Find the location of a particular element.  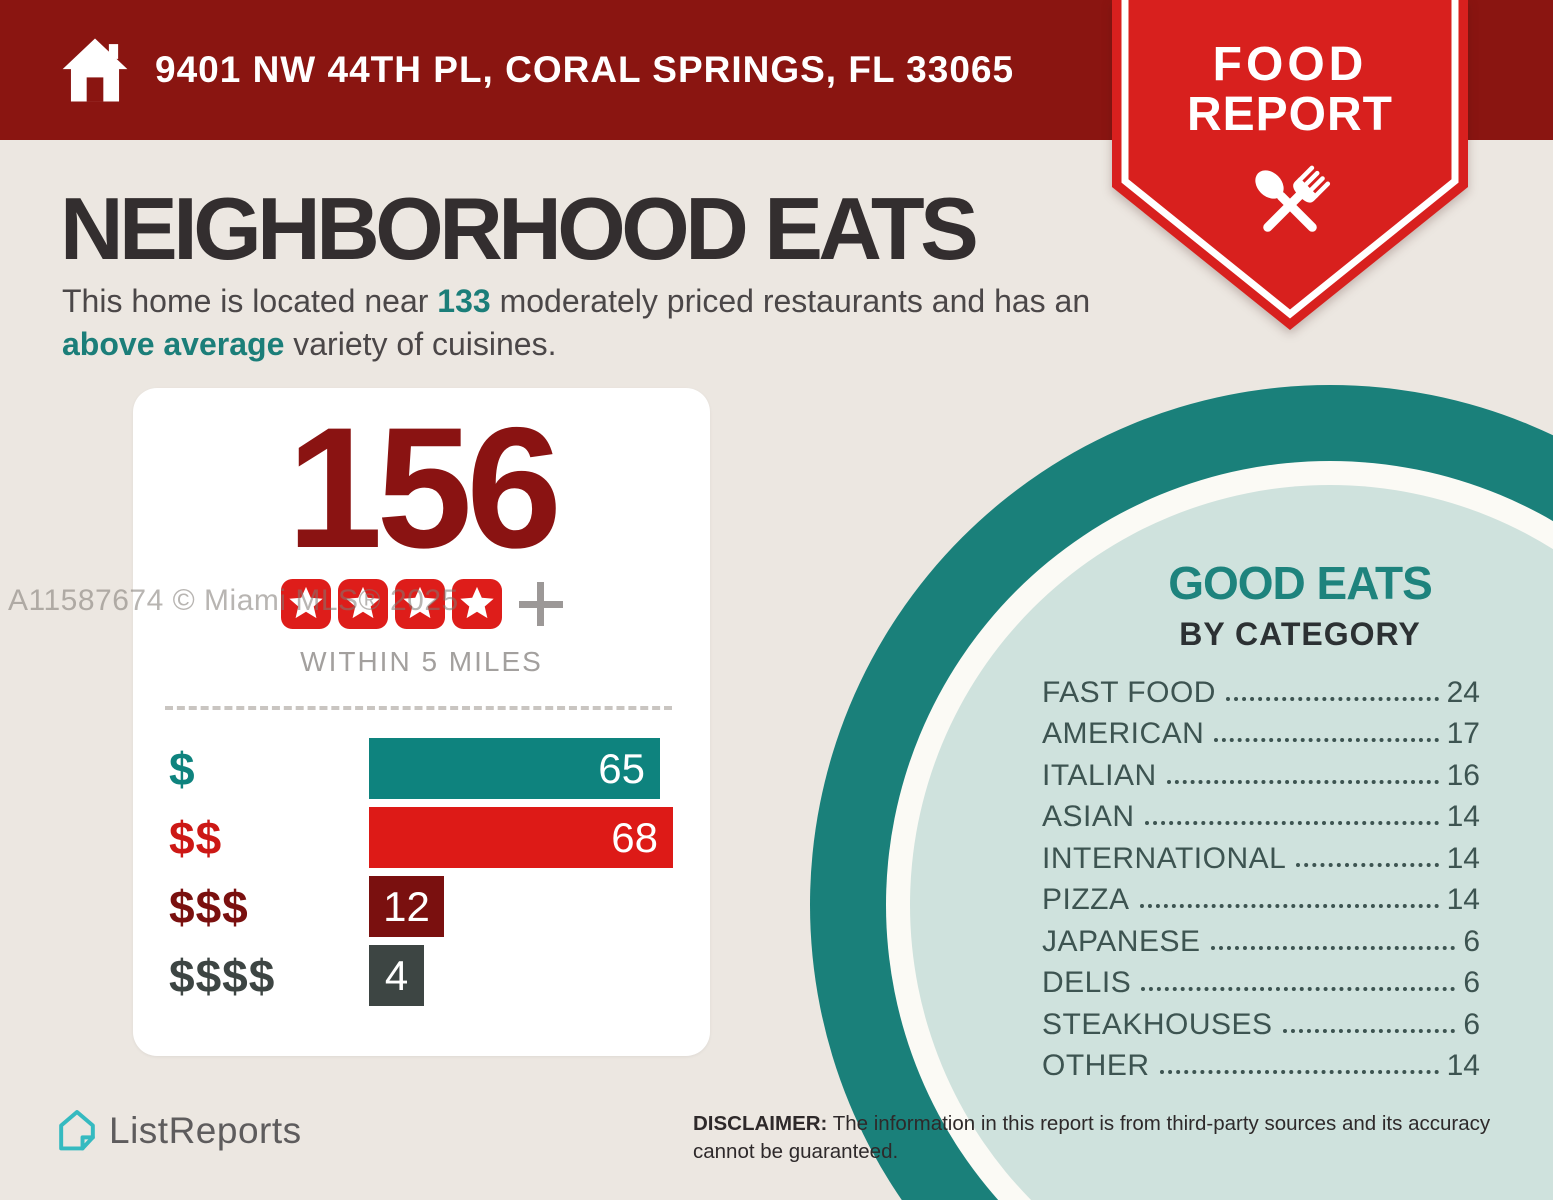

category-name: AMERICAN is located at coordinates (1123, 733).